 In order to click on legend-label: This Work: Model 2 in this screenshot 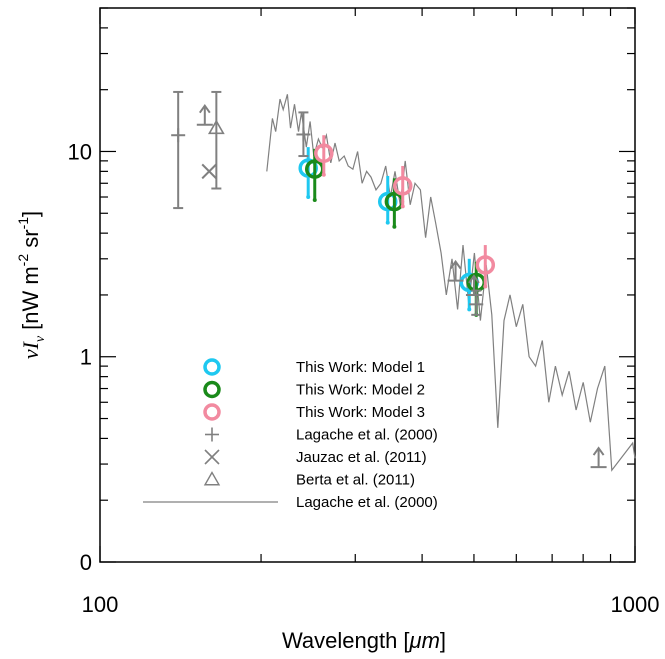, I will do `click(360, 390)`.